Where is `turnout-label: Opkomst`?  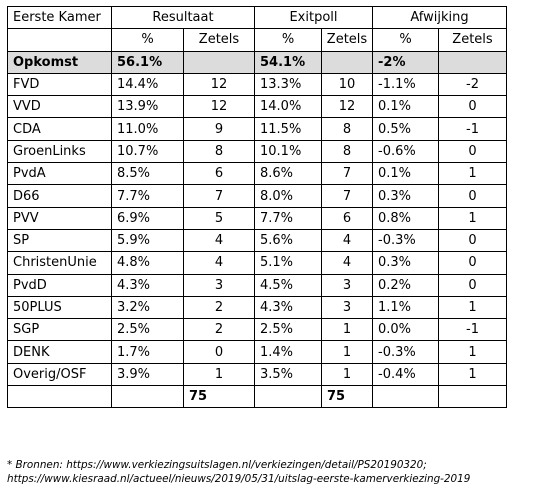
turnout-label: Opkomst is located at coordinates (59, 62).